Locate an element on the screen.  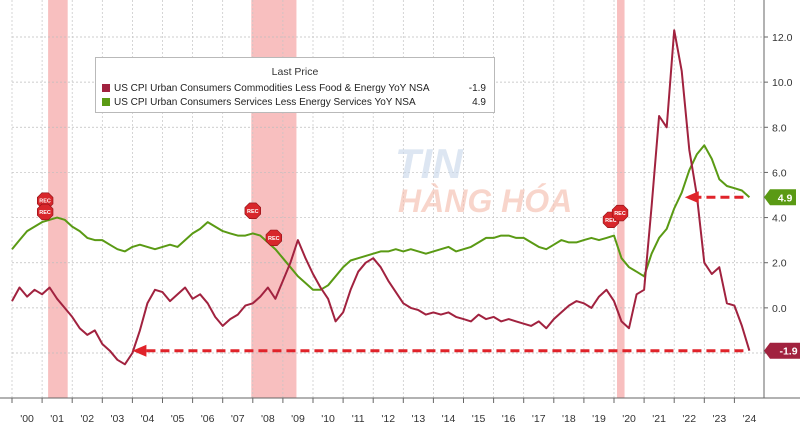
y-tick-label-7: 12.0 is located at coordinates (782, 38).